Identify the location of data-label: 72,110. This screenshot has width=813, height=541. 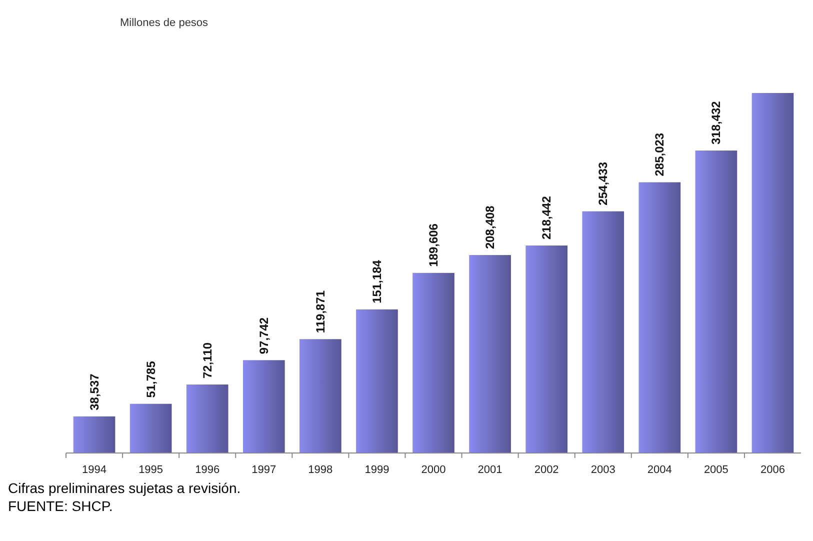
(207, 360).